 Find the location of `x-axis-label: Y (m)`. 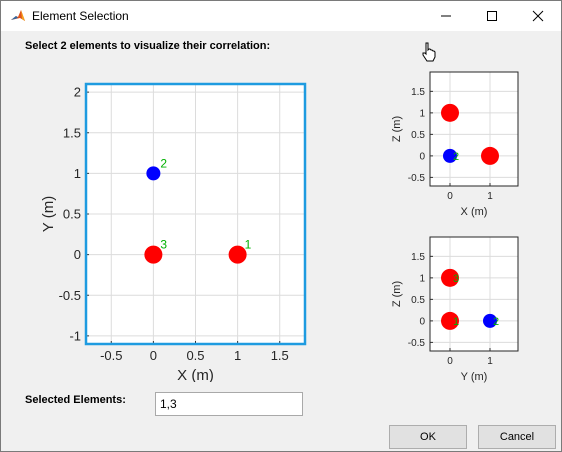

x-axis-label: Y (m) is located at coordinates (474, 377).